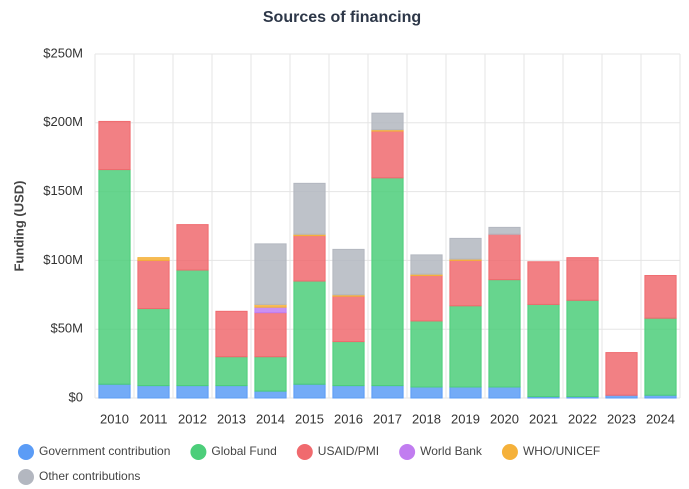  I want to click on y-tick-label: $100M, so click(63, 259).